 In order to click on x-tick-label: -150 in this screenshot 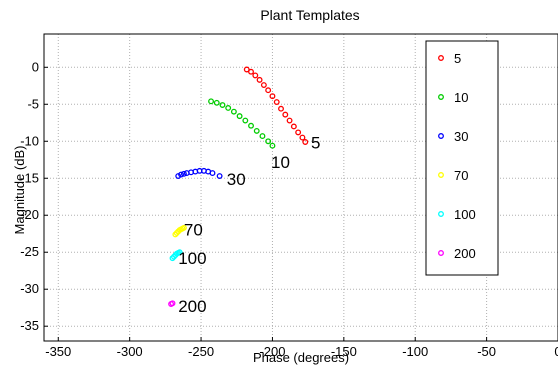, I will do `click(344, 351)`.